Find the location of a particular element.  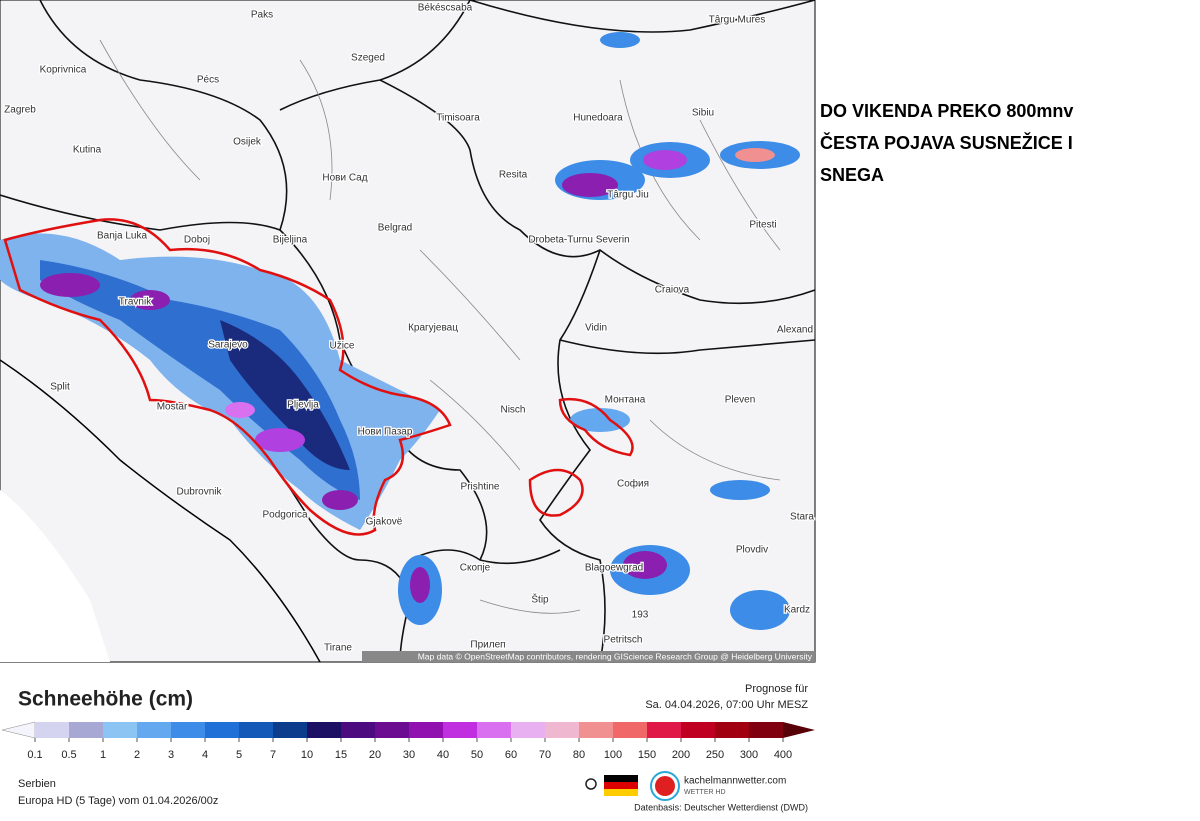

city-label: Kardz is located at coordinates (797, 610).